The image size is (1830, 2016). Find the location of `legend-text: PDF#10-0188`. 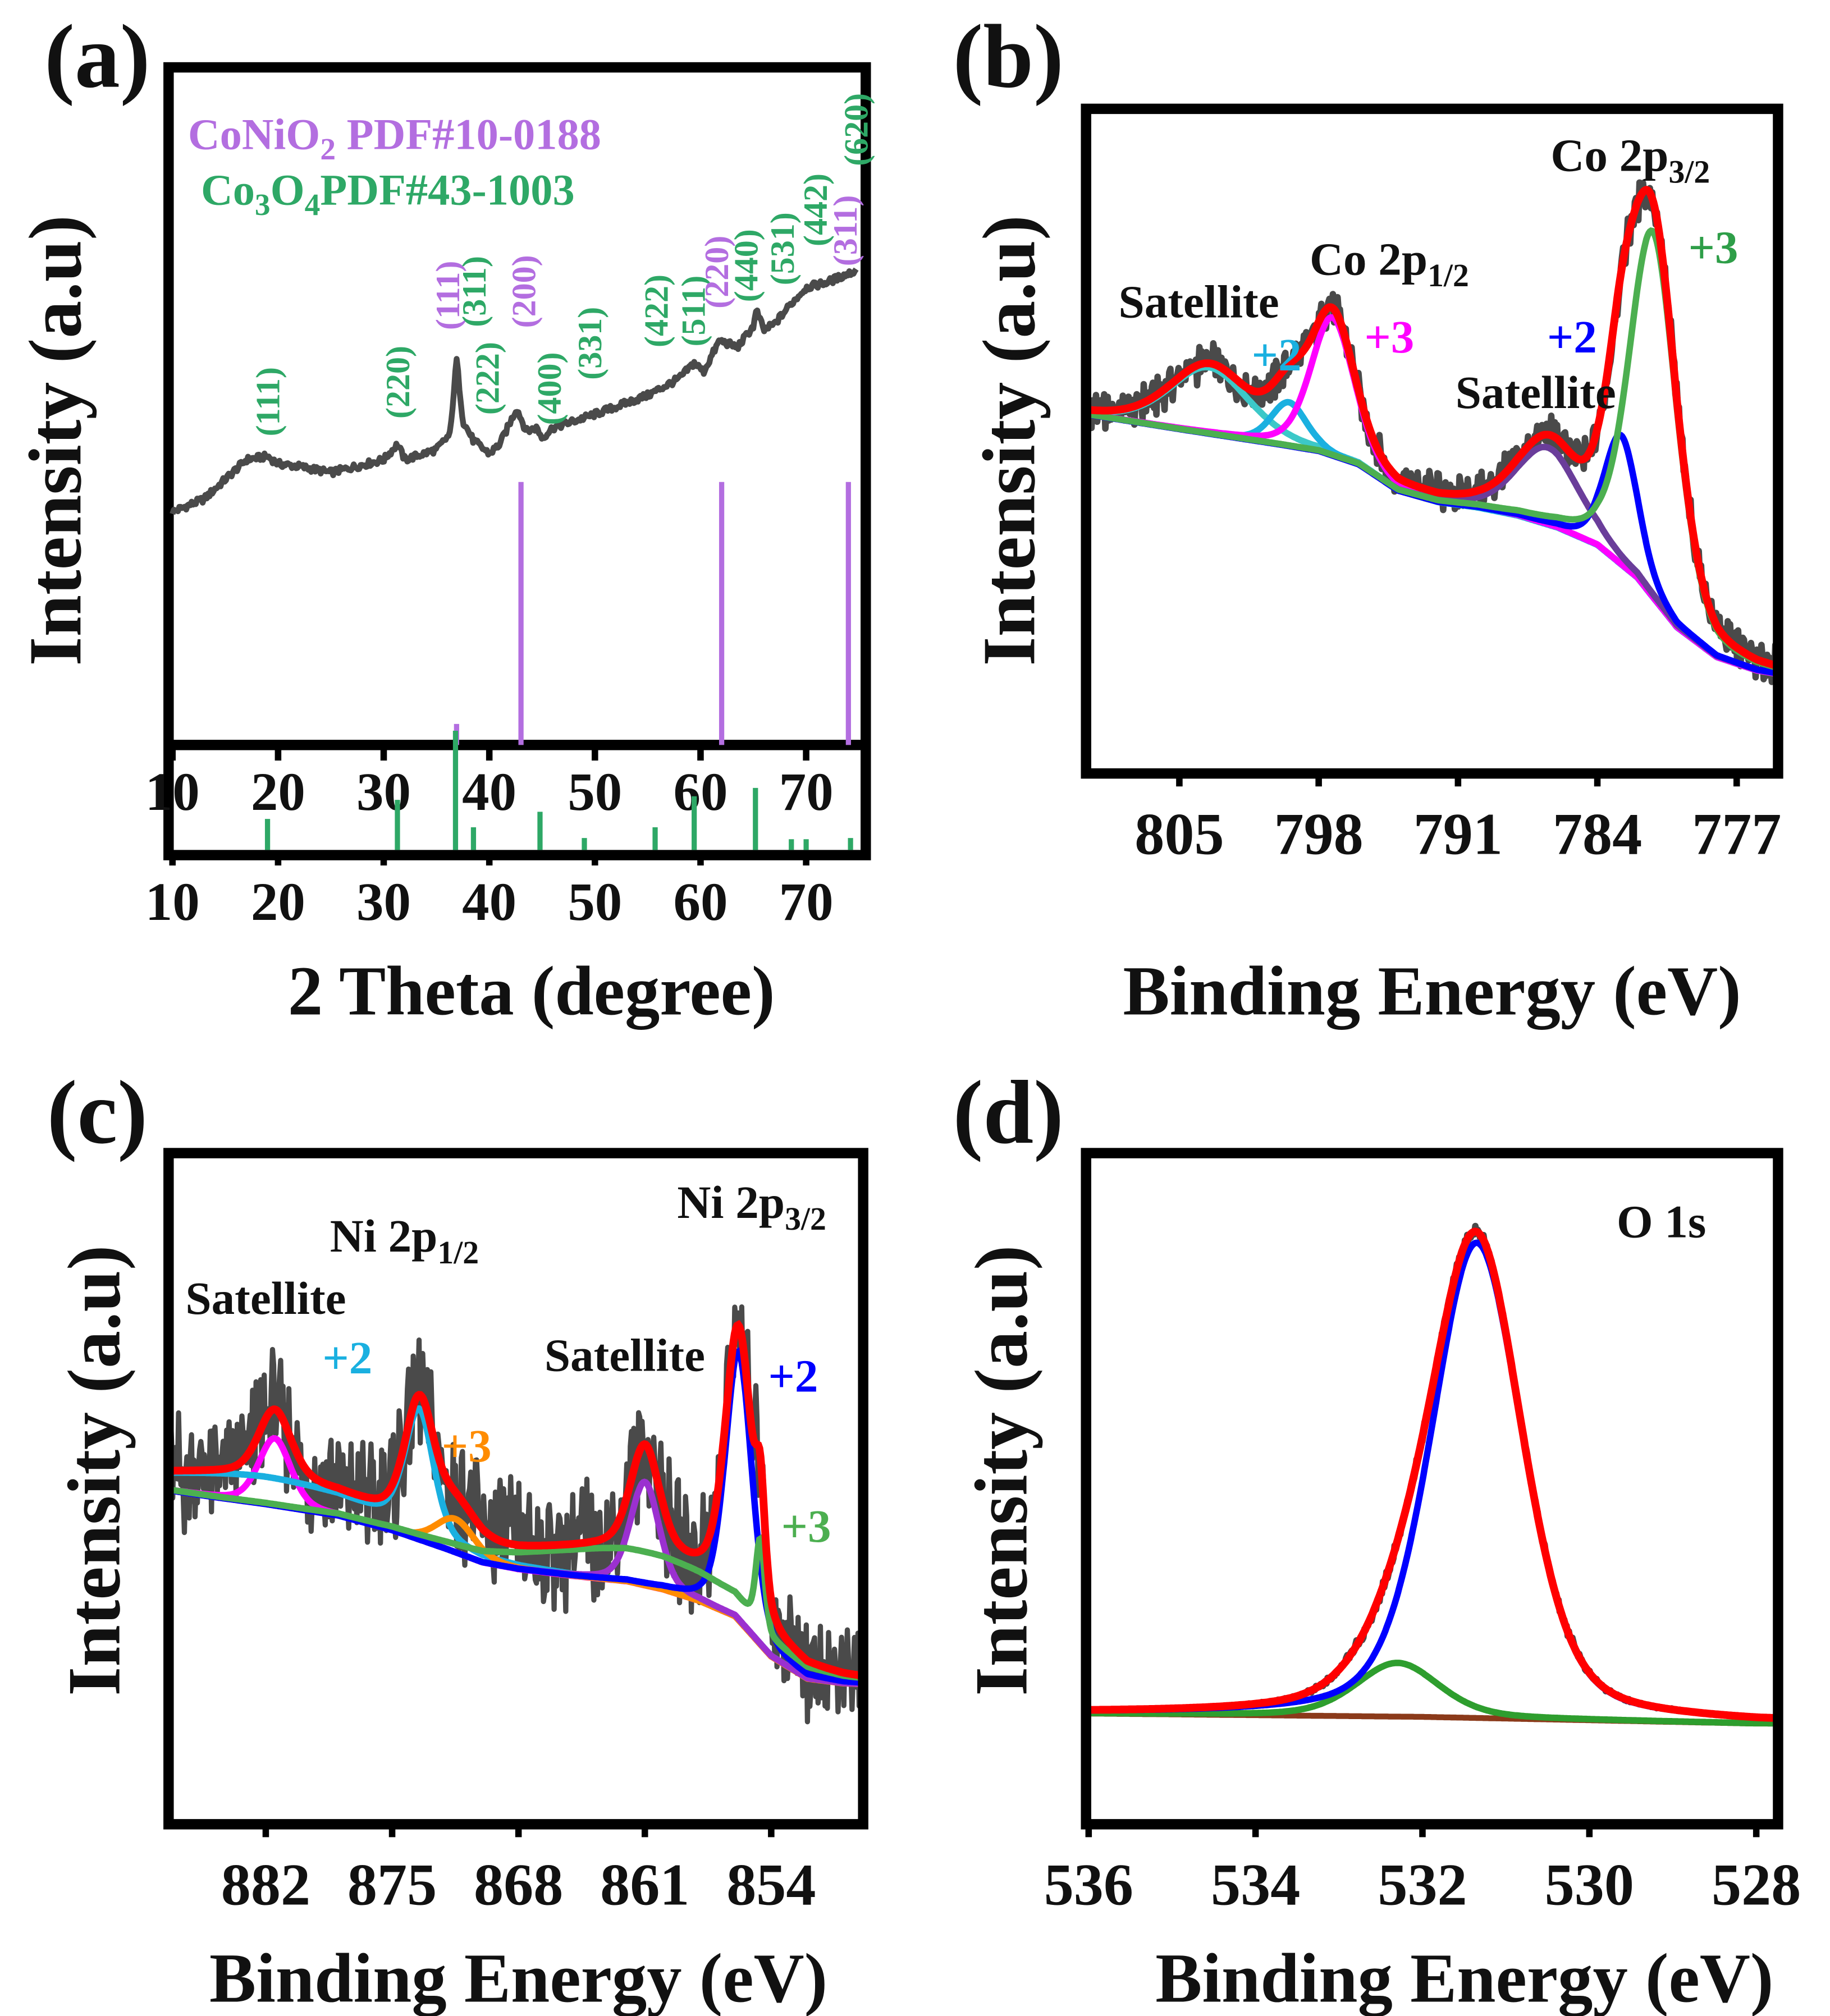

legend-text: PDF#10-0188 is located at coordinates (468, 133).